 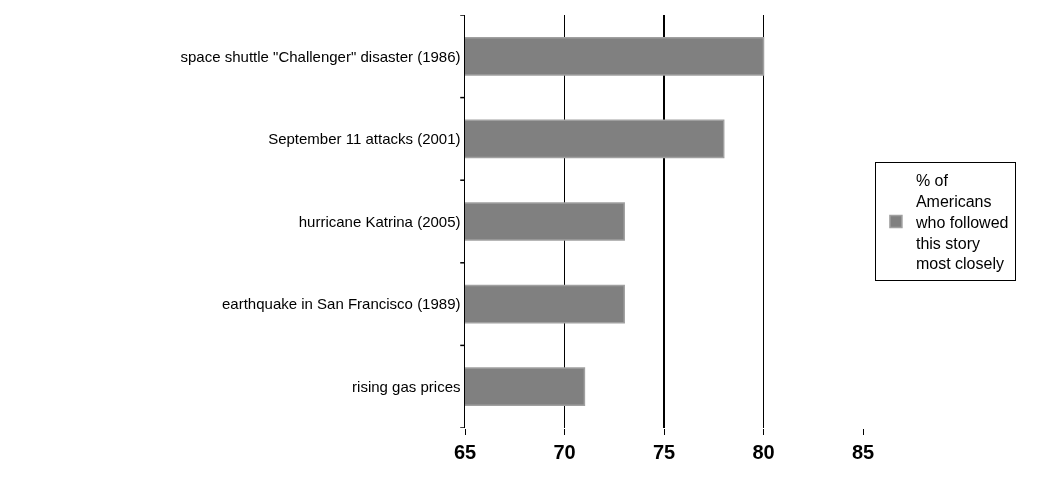 I want to click on x-tick-label: 85, so click(x=863, y=452).